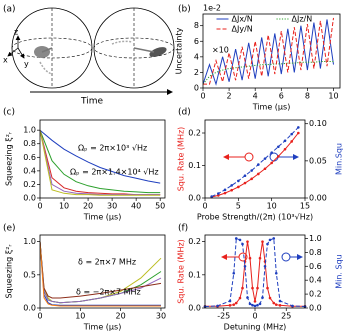 The height and width of the screenshot is (332, 346). I want to click on axis-label: y, so click(26, 64).